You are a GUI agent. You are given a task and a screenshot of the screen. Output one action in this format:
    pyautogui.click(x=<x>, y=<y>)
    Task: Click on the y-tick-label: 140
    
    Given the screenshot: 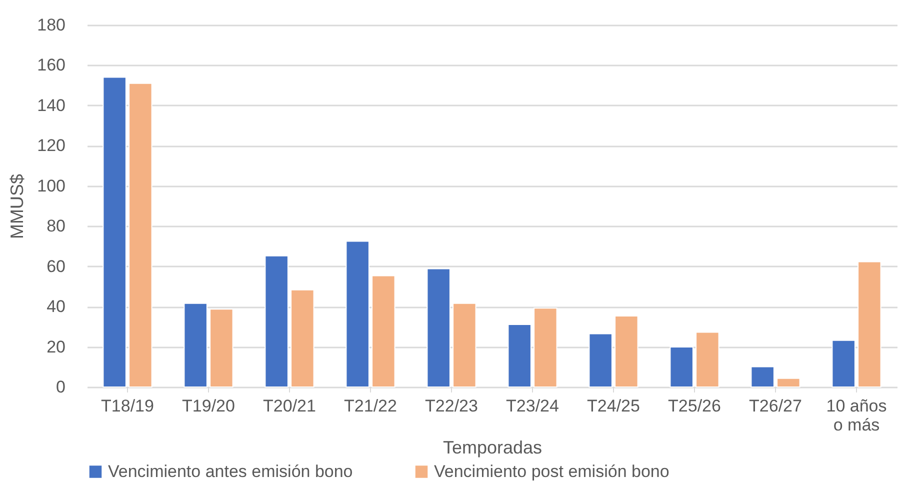 What is the action you would take?
    pyautogui.click(x=51, y=105)
    